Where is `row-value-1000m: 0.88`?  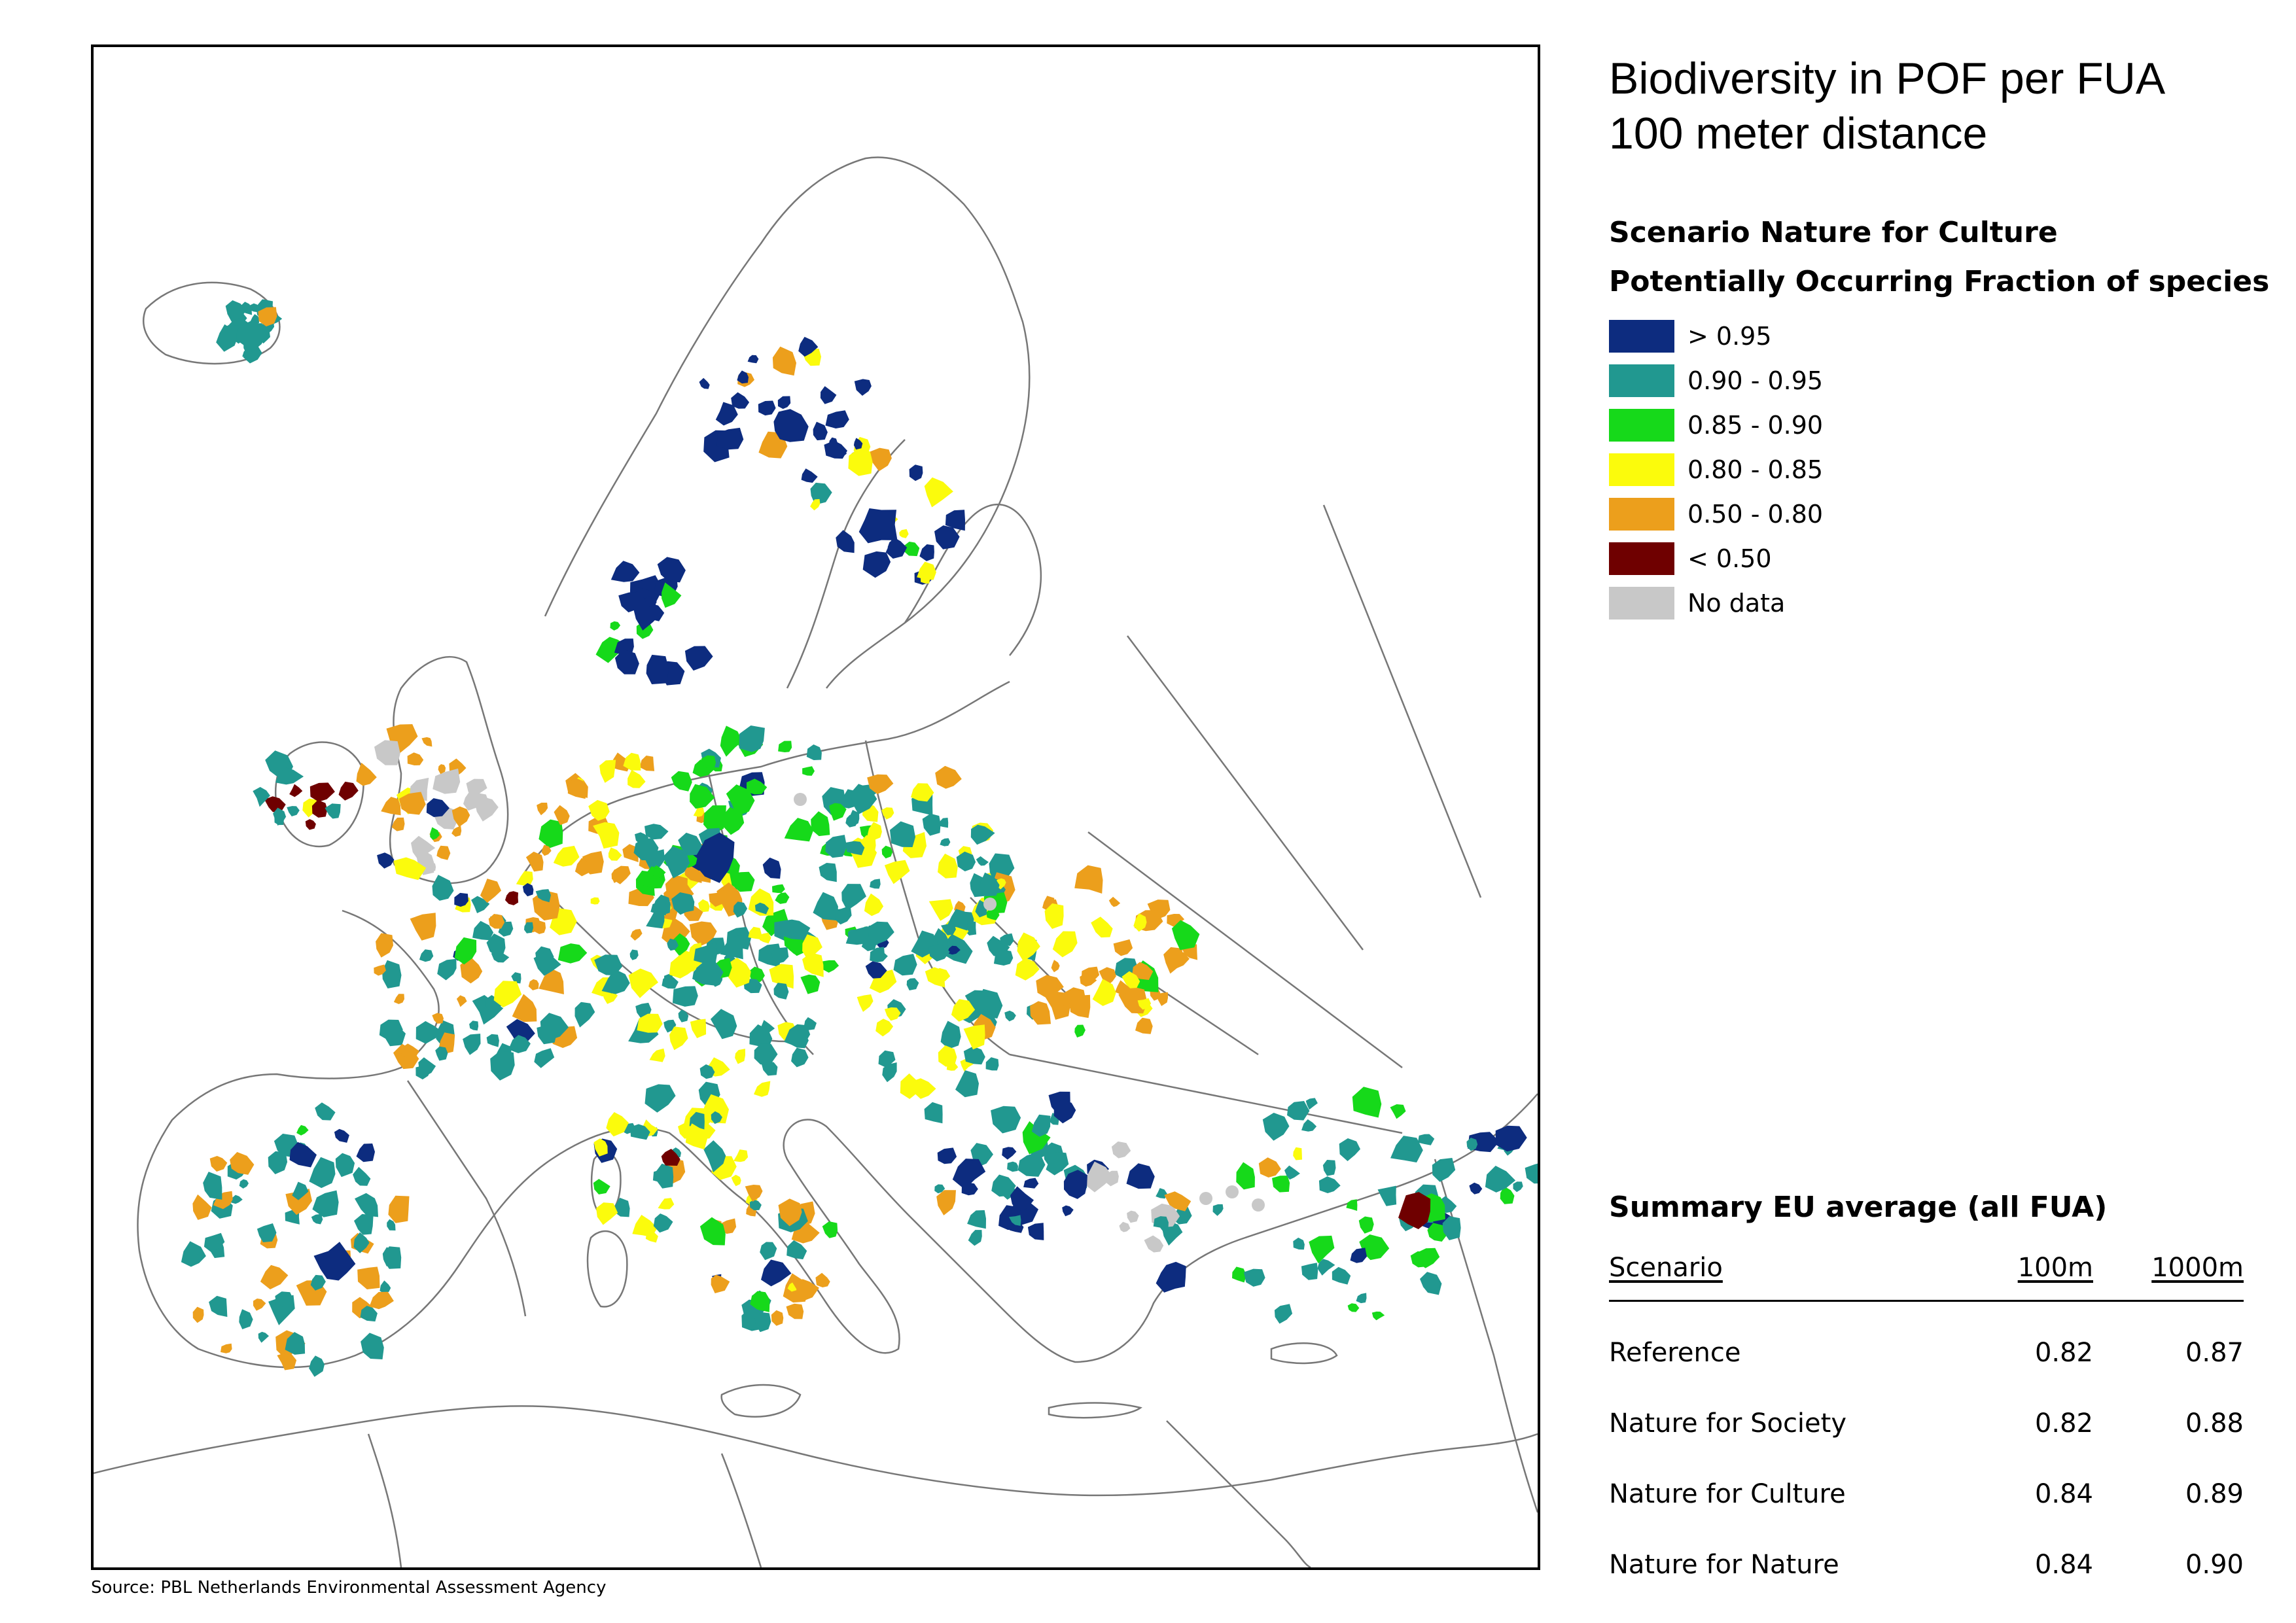
row-value-1000m: 0.88 is located at coordinates (2214, 1423).